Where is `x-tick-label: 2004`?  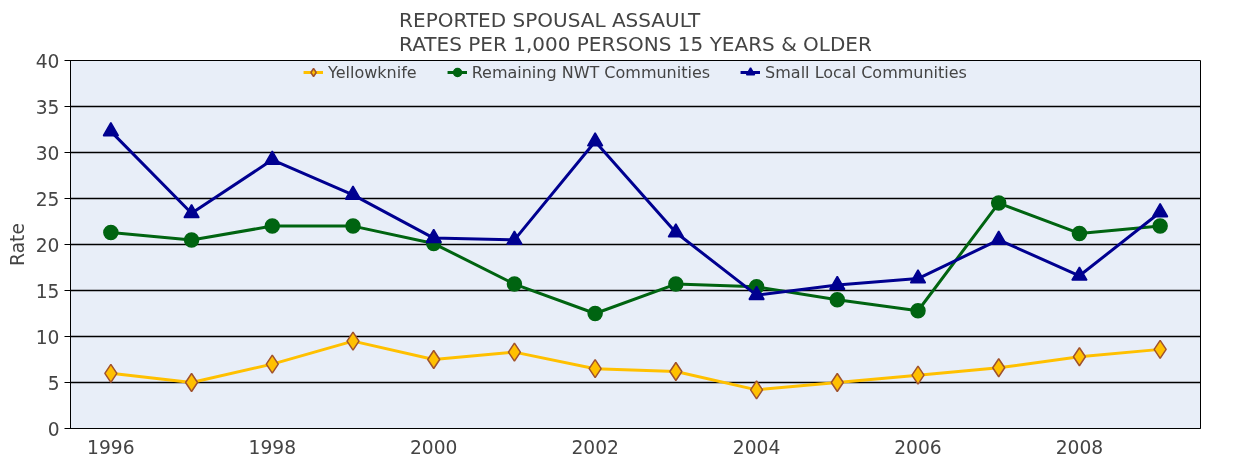 x-tick-label: 2004 is located at coordinates (756, 447).